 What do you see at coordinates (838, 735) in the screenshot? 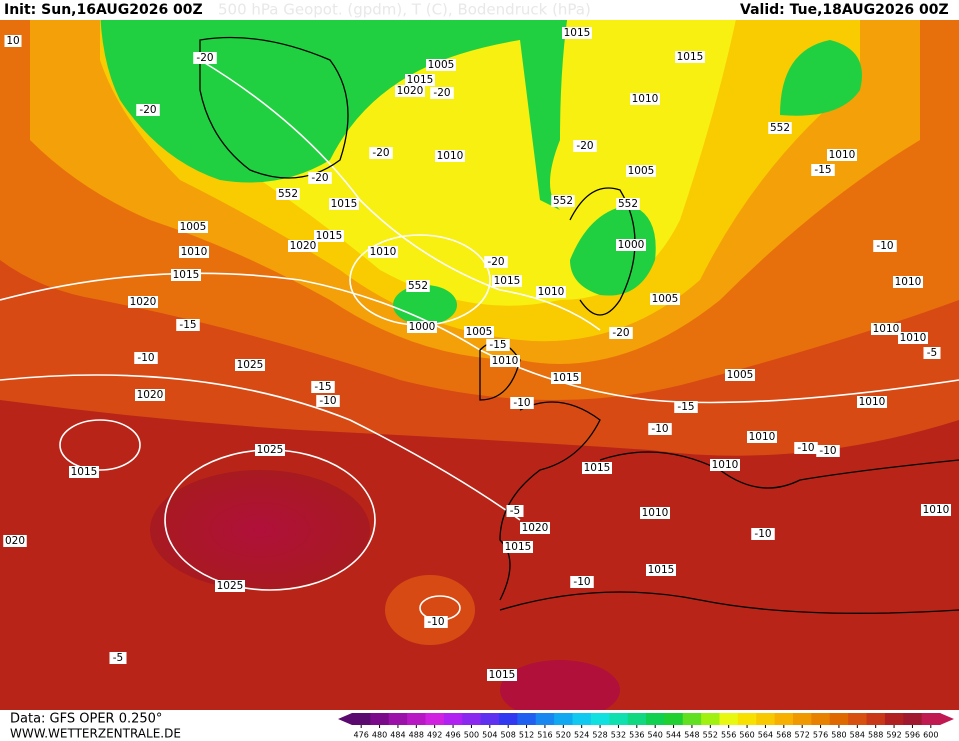
I see `colorbar-label: 580` at bounding box center [838, 735].